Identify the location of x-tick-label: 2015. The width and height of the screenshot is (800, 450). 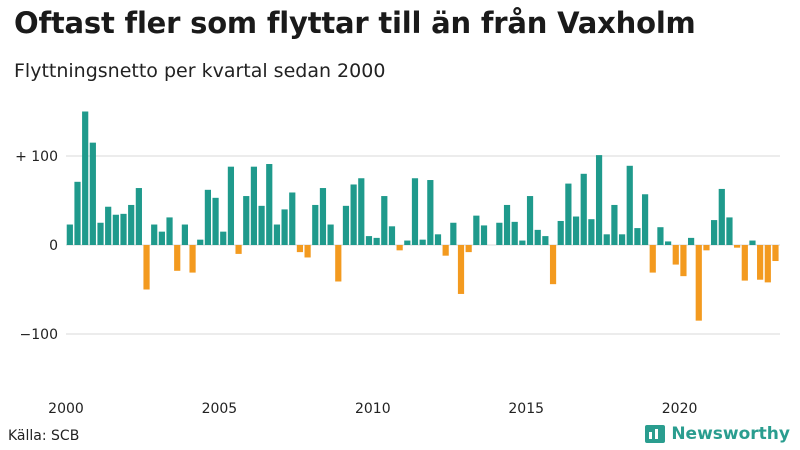
(526, 409).